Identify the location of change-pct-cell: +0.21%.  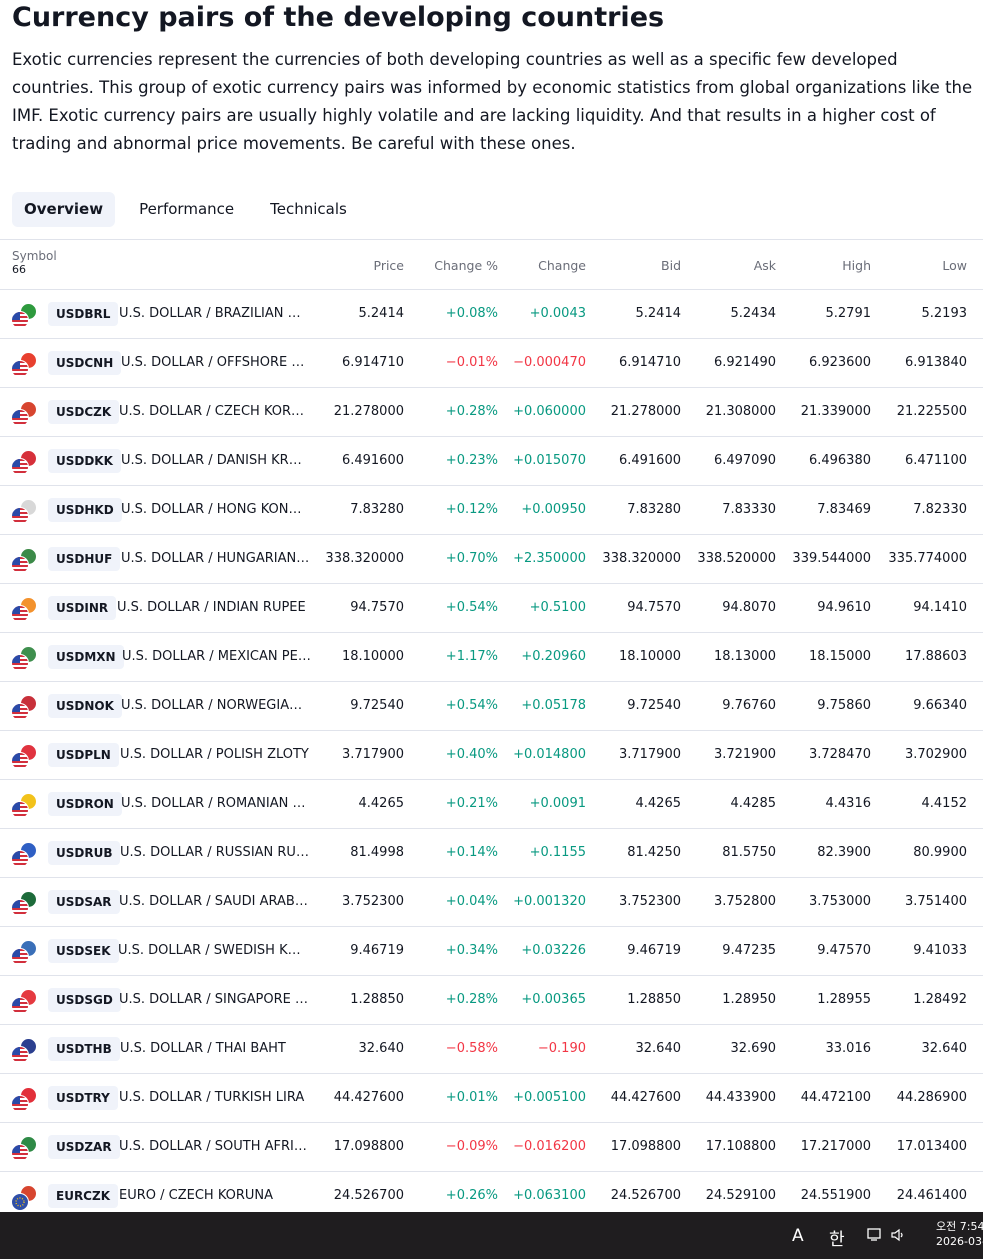
(471, 803).